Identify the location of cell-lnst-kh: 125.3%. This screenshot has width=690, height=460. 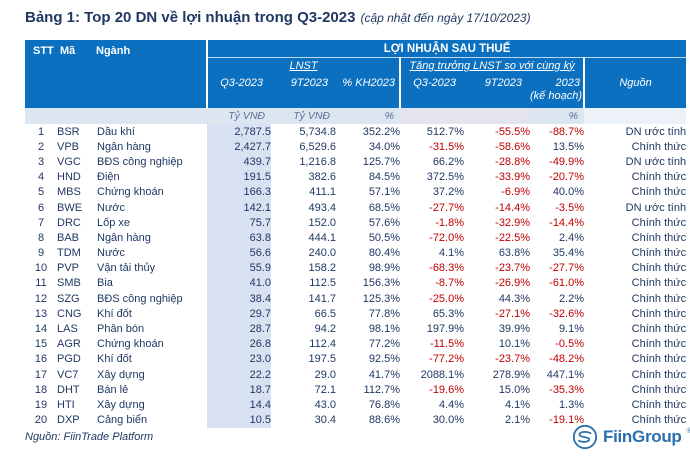
(381, 298).